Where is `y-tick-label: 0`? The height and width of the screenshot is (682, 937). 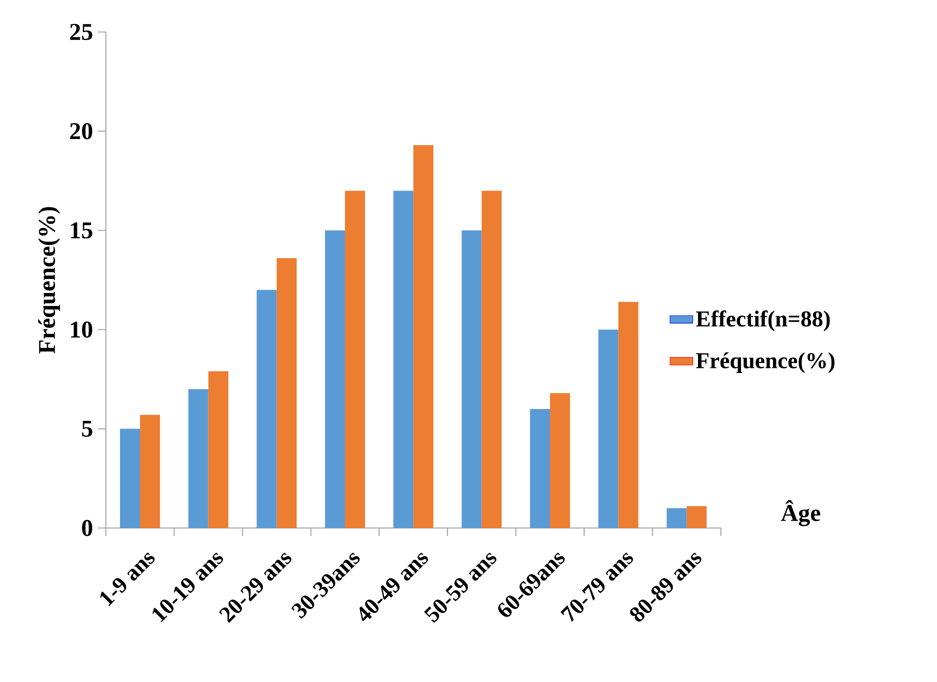 y-tick-label: 0 is located at coordinates (87, 528).